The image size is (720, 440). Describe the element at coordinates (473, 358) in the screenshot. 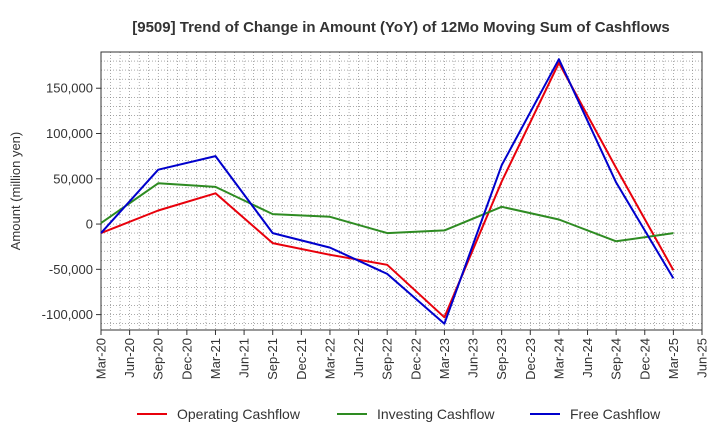

I see `x-tick-label: Jun-23` at that location.